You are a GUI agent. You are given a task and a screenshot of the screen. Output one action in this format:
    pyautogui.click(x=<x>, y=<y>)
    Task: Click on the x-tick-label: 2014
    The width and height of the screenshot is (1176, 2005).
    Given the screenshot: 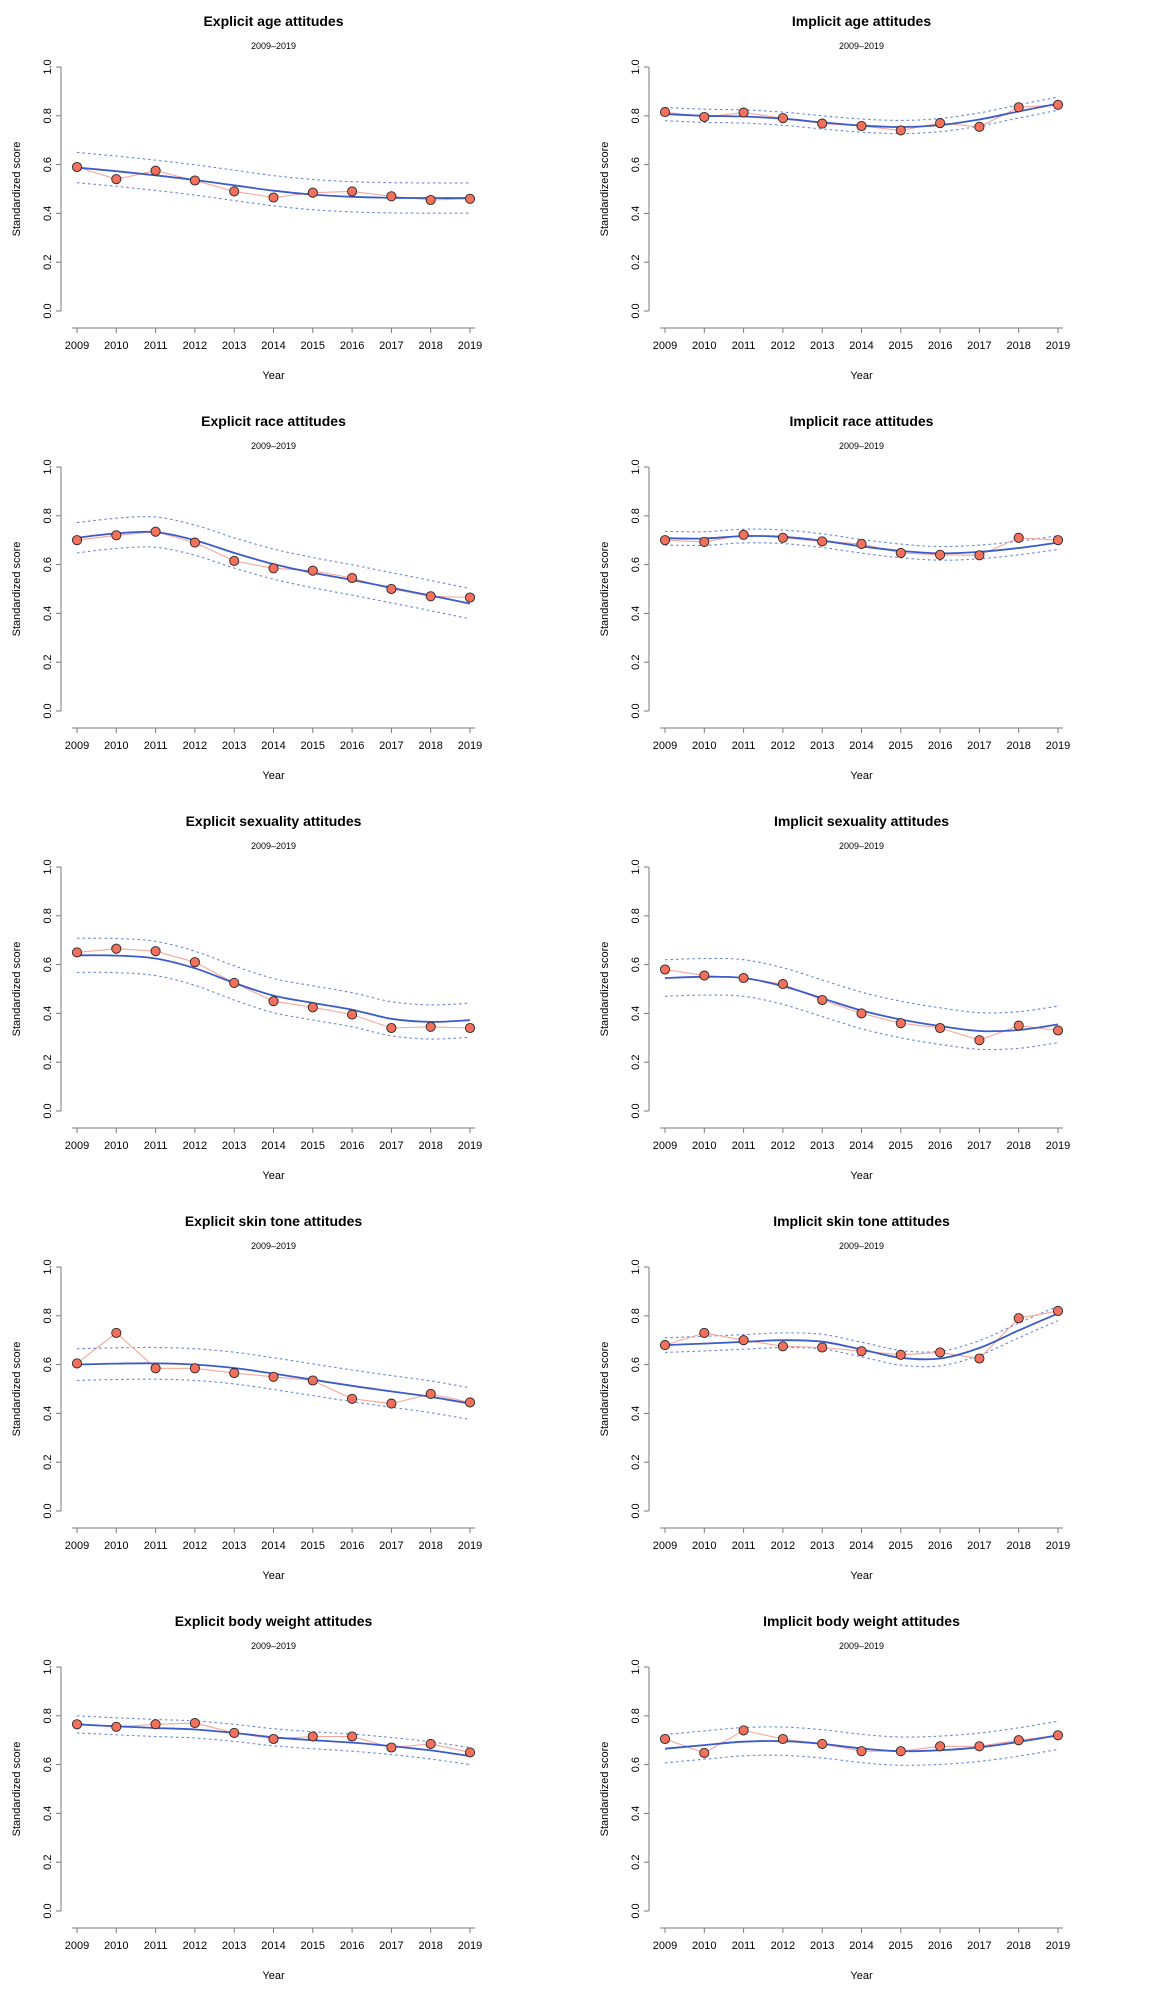 What is the action you would take?
    pyautogui.click(x=273, y=1546)
    